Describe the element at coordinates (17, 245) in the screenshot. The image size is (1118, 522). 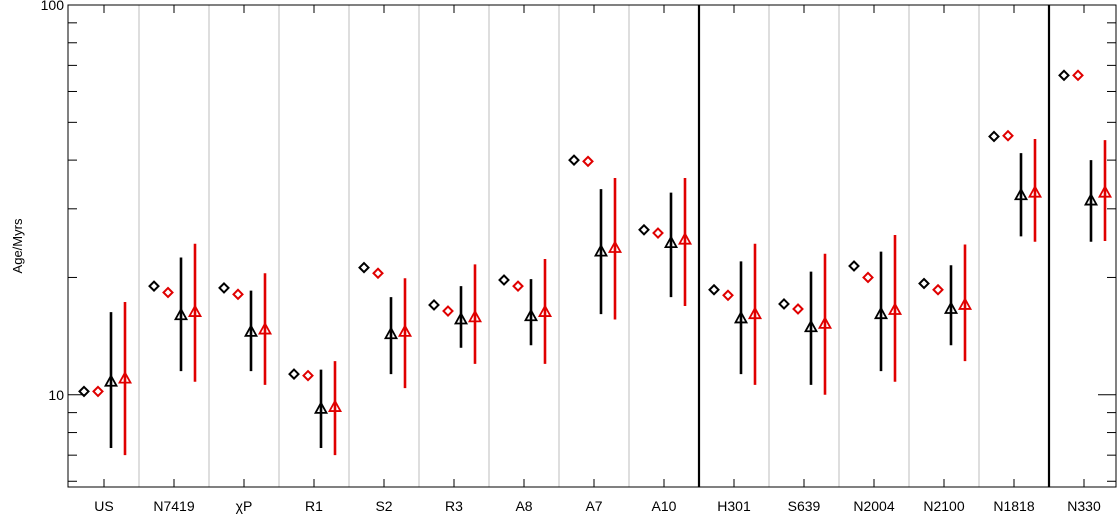
I see `y-axis-label: Age/Myrs` at that location.